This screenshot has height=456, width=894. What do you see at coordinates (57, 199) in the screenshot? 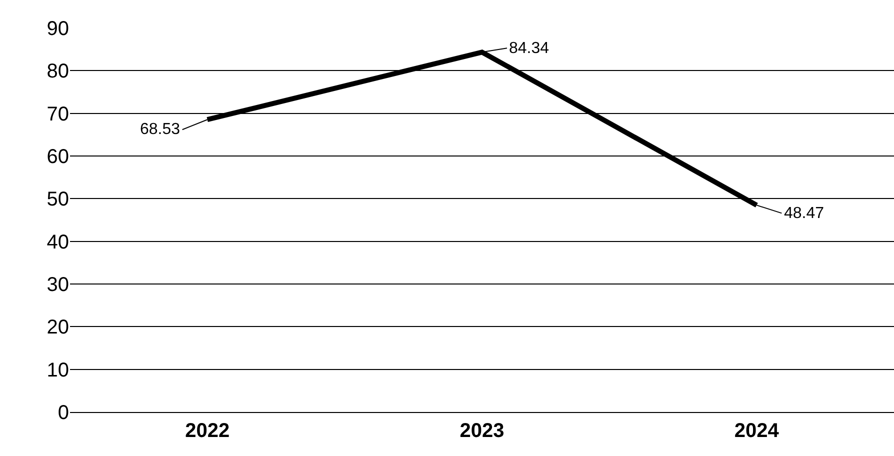
I see `y-tick-label: 50` at bounding box center [57, 199].